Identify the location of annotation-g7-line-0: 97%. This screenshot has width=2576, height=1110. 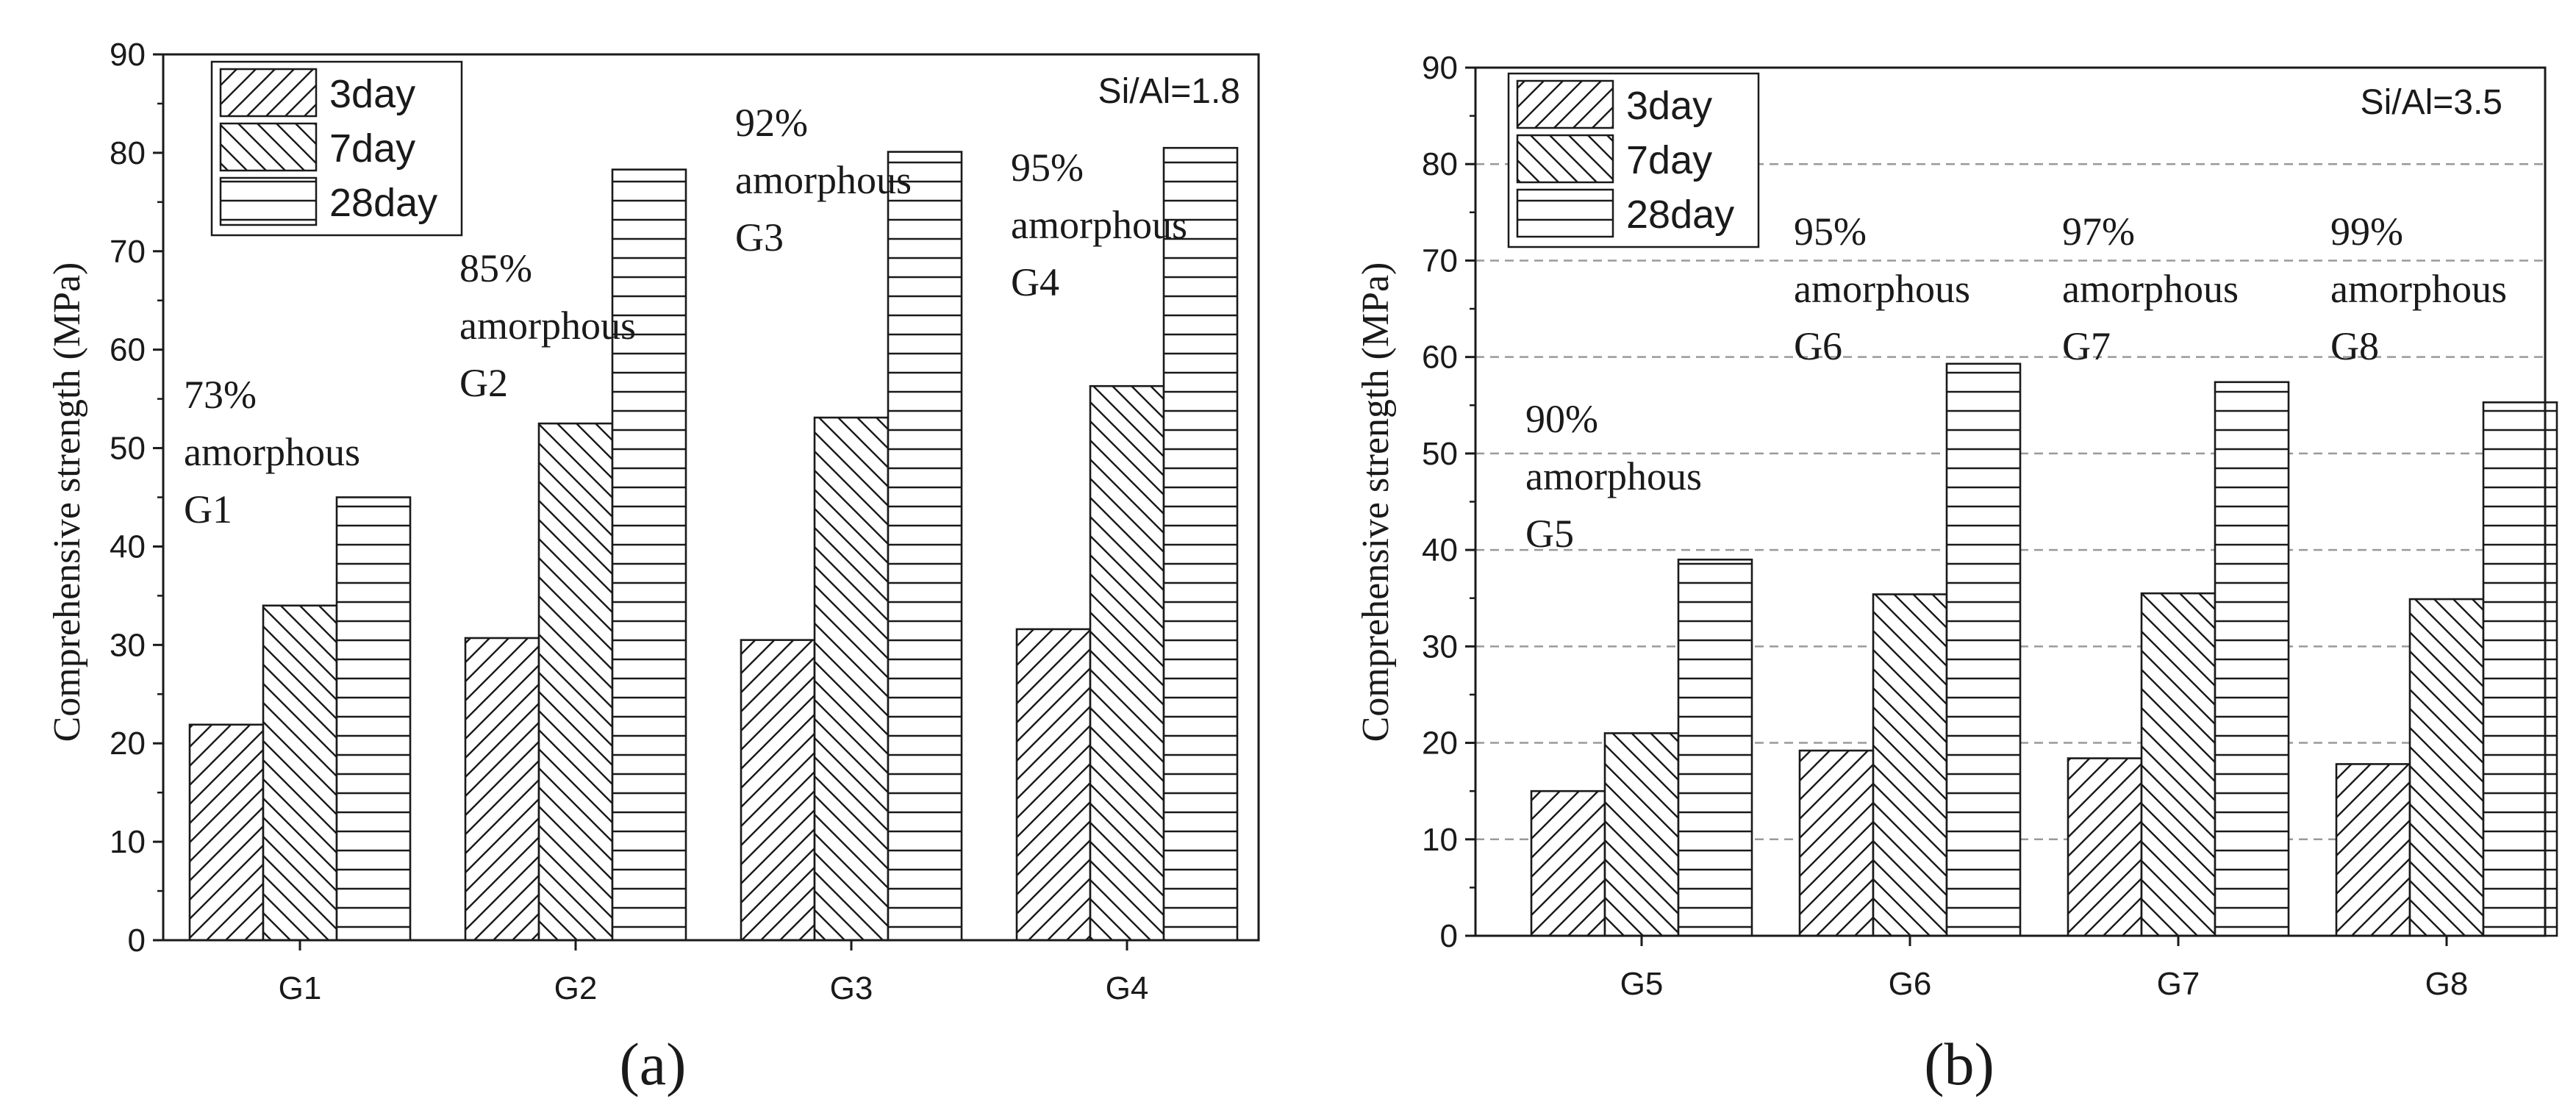
(2098, 232).